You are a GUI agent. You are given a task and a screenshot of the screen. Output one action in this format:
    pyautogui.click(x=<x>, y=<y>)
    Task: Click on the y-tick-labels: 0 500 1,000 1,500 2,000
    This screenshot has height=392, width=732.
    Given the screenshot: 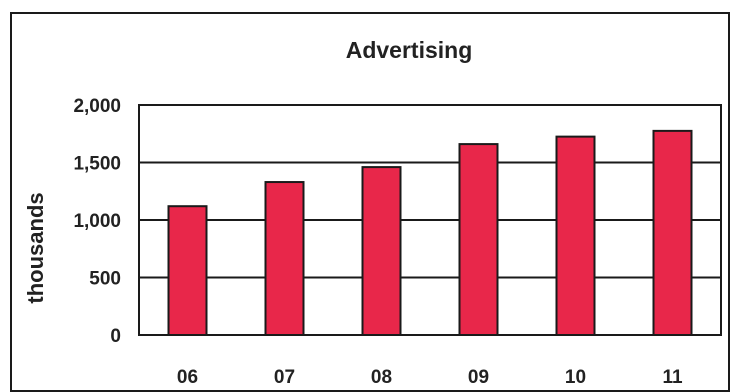 What is the action you would take?
    pyautogui.click(x=97, y=221)
    